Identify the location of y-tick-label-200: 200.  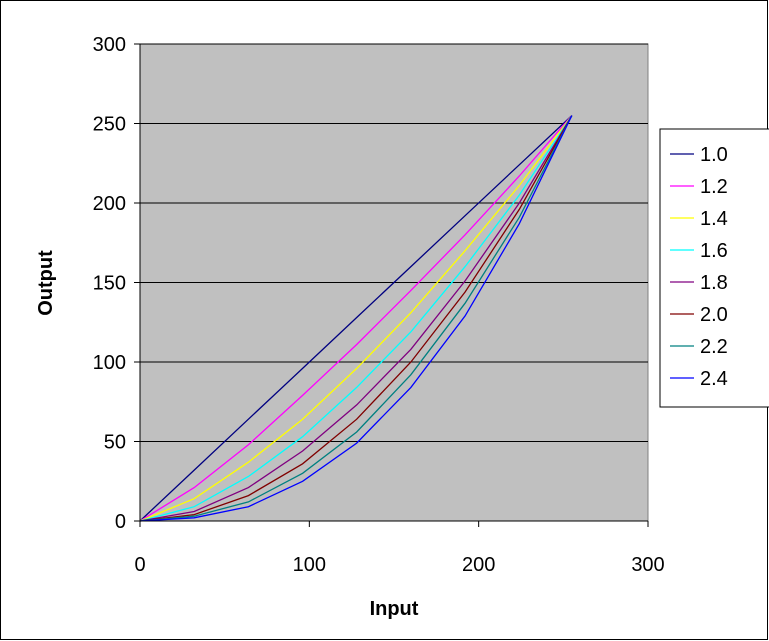
(109, 204).